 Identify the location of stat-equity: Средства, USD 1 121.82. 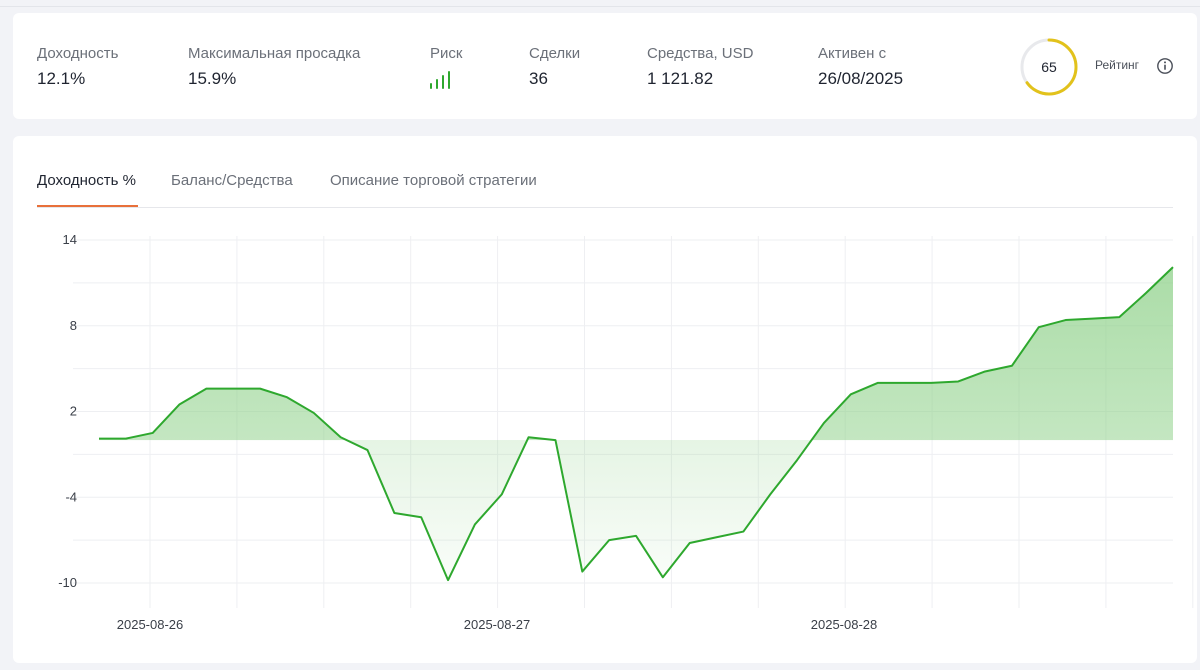
(700, 67).